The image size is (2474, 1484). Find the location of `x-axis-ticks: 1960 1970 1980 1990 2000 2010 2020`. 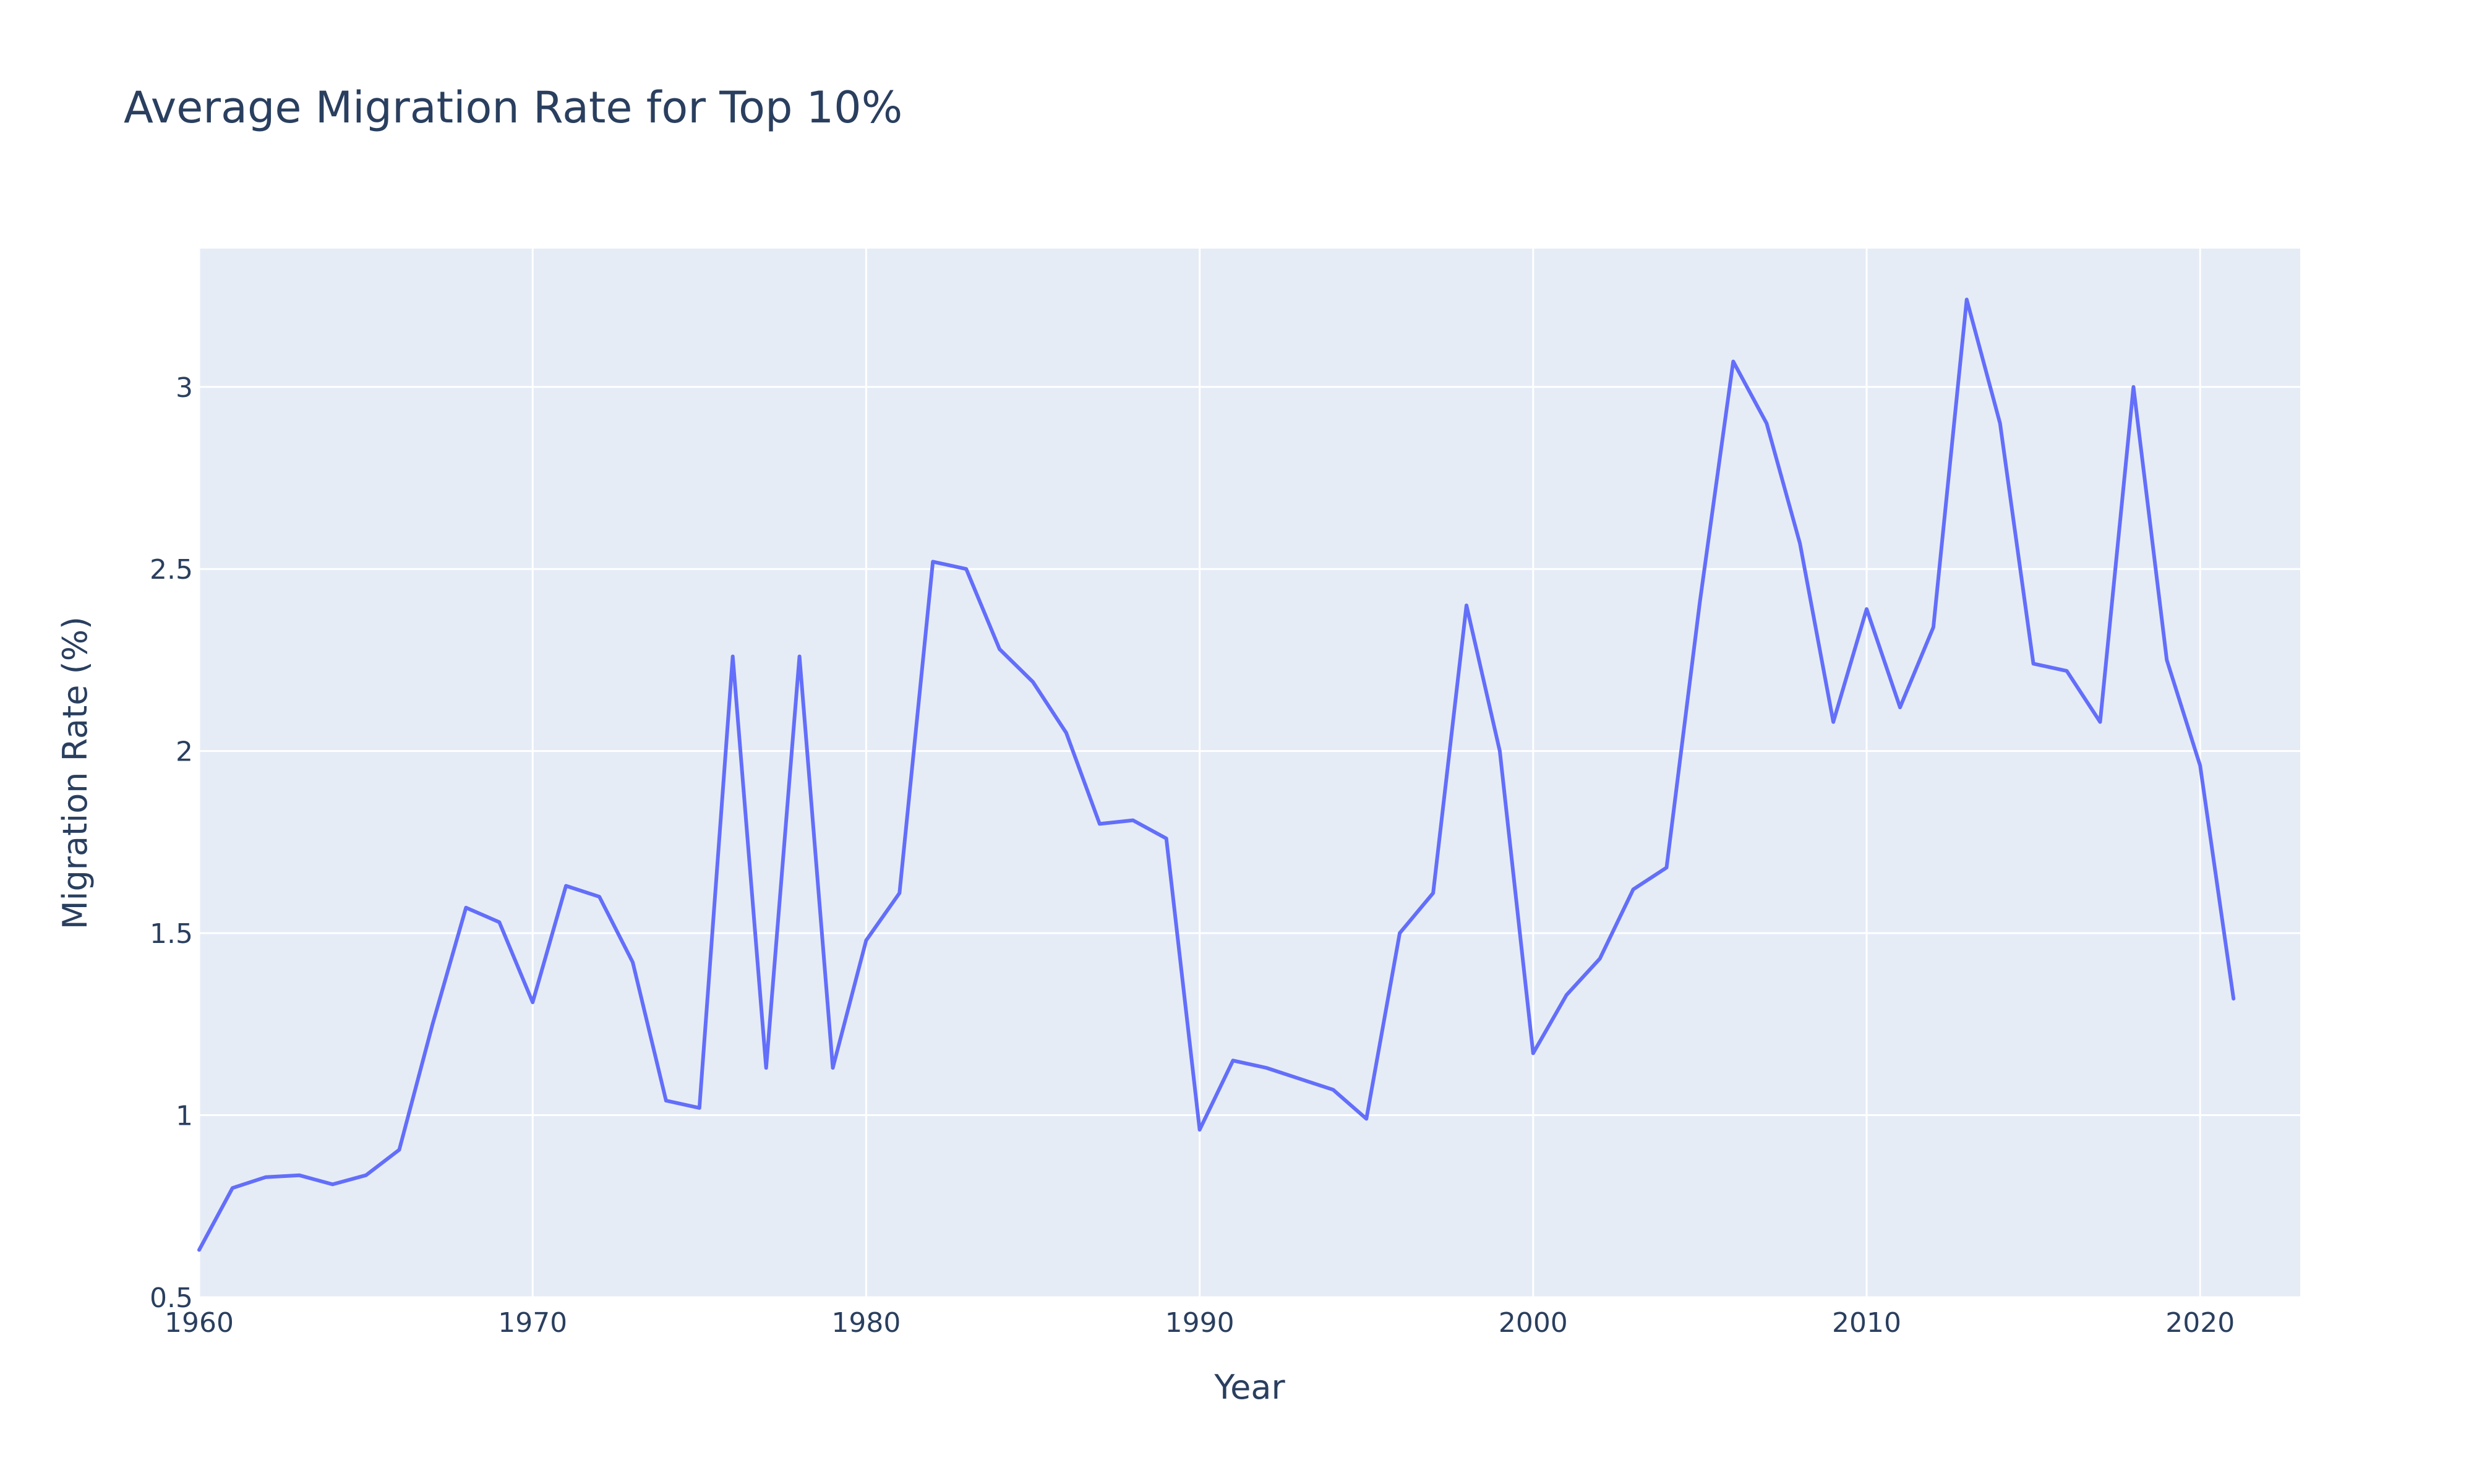

x-axis-ticks: 1960 1970 1980 1990 2000 2010 2020 is located at coordinates (1200, 1323).